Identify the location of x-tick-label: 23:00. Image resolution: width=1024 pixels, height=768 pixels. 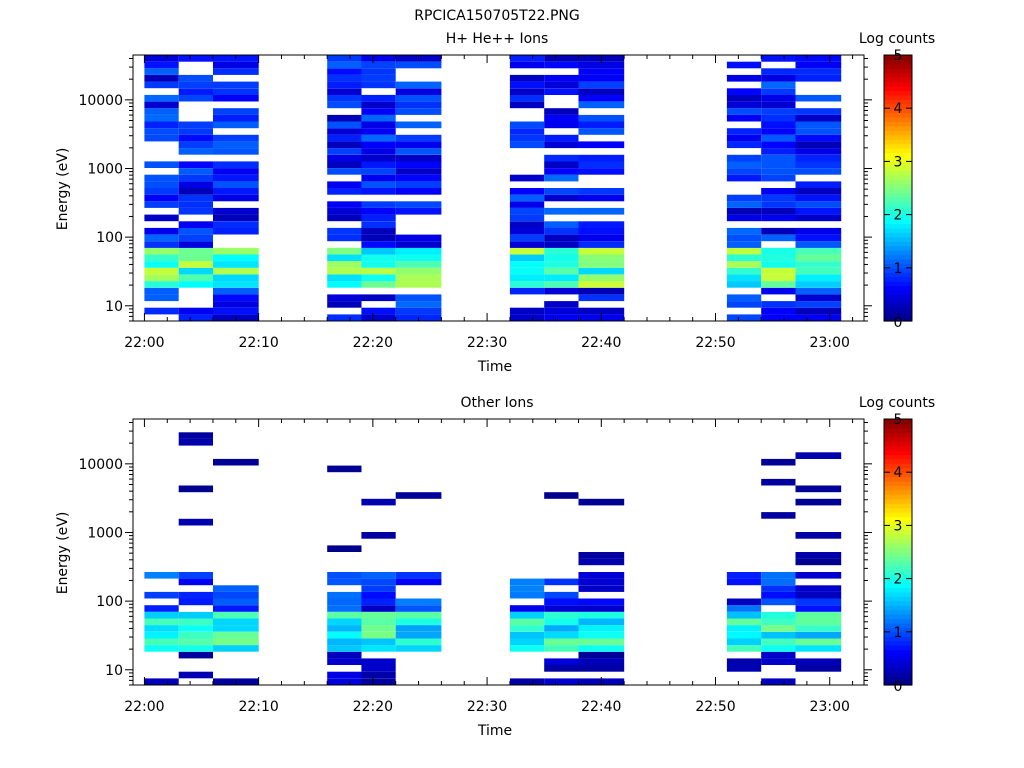
(830, 707).